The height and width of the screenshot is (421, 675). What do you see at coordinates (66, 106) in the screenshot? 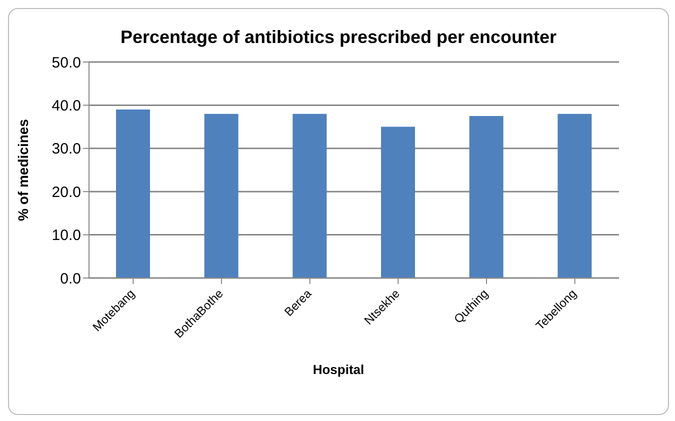
I see `y-tick-label: 40.0` at bounding box center [66, 106].